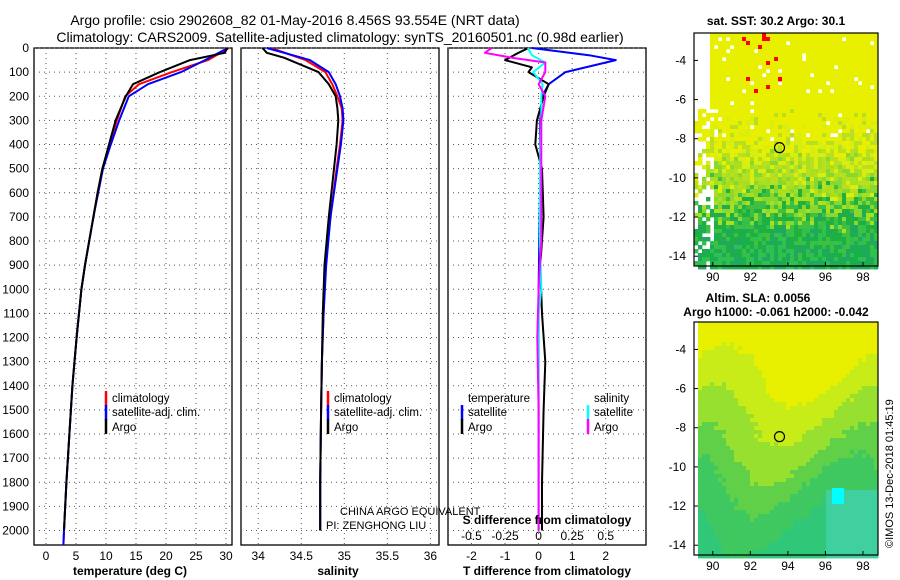  What do you see at coordinates (505, 556) in the screenshot?
I see `x-tick-label: -1` at bounding box center [505, 556].